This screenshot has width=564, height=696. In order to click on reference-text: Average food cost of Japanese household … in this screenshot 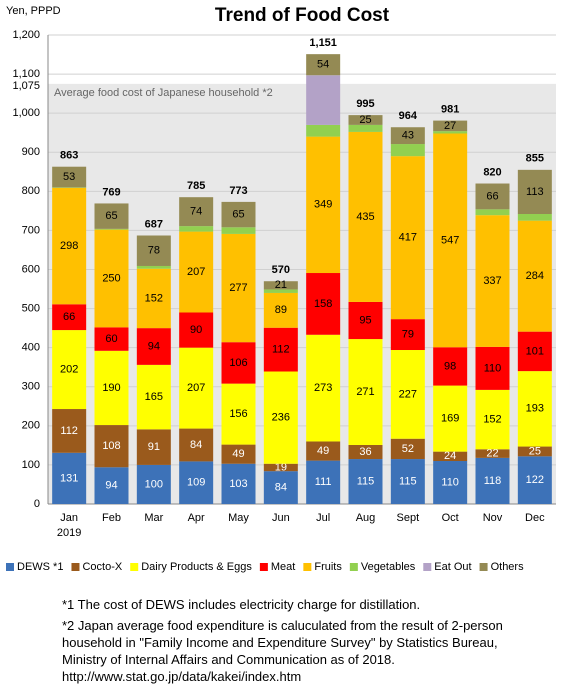, I will do `click(163, 93)`.